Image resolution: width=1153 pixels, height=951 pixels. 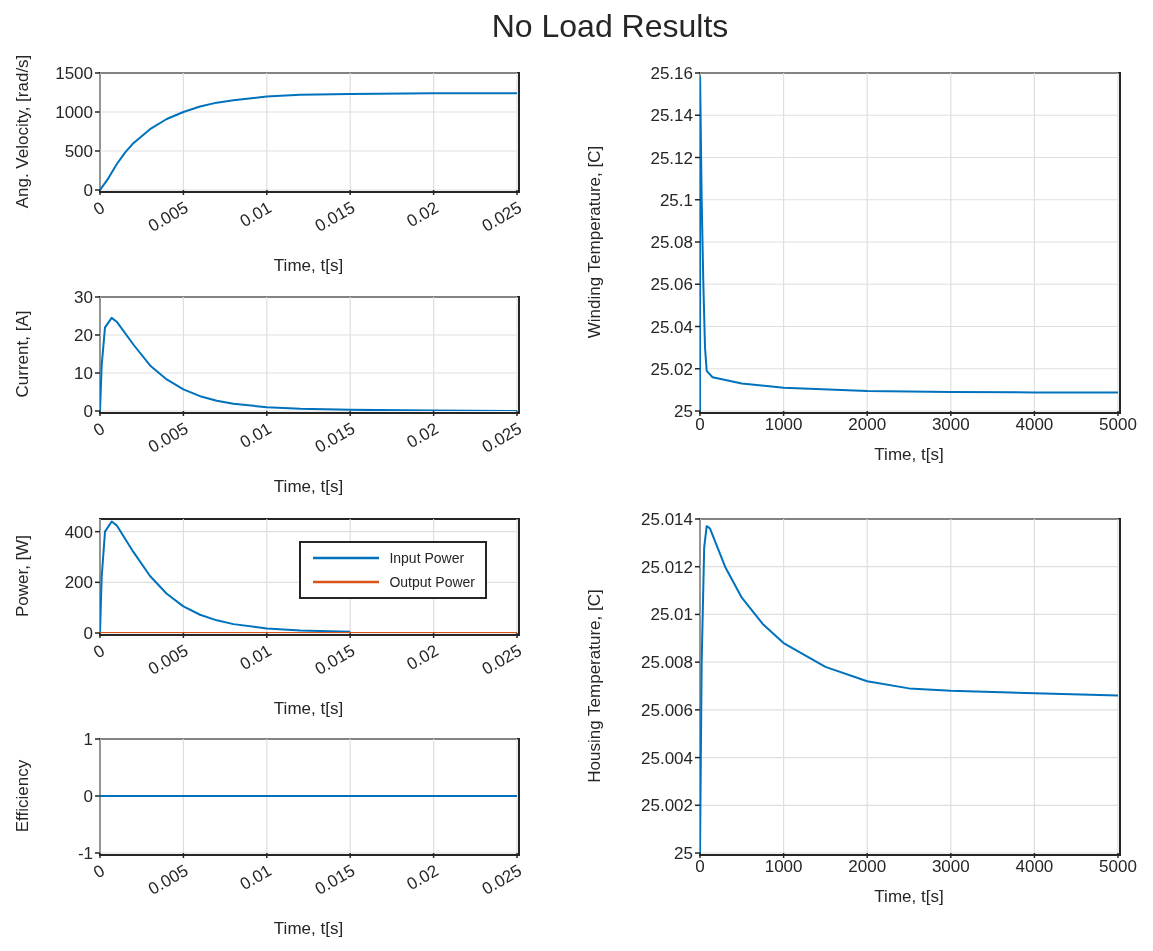 I want to click on y-tick-label: 500, so click(x=78, y=152).